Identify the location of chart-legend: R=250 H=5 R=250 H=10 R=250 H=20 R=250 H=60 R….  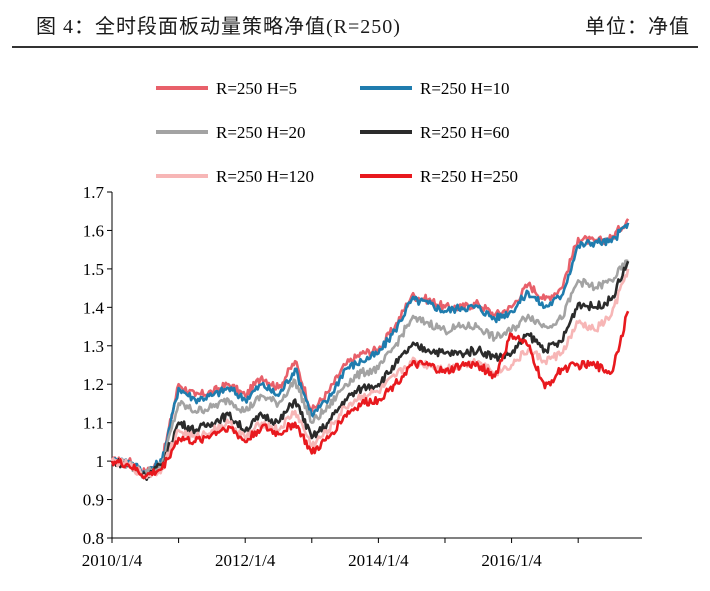
(337, 132).